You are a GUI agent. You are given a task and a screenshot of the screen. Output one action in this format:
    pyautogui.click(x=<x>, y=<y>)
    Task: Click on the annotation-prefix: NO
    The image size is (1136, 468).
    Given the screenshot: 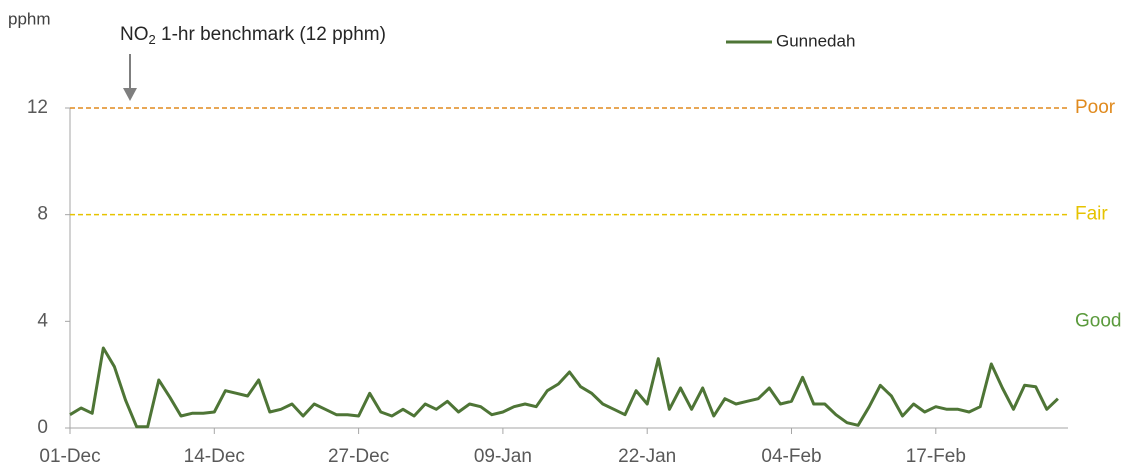 What is the action you would take?
    pyautogui.click(x=134, y=34)
    